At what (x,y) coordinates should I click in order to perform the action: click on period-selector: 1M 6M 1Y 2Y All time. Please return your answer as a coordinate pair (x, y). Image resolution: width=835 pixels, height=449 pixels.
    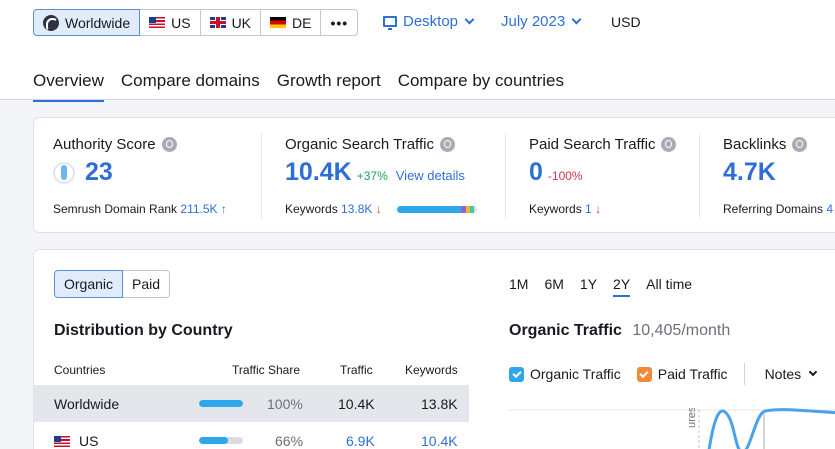
    Looking at the image, I should click on (608, 286).